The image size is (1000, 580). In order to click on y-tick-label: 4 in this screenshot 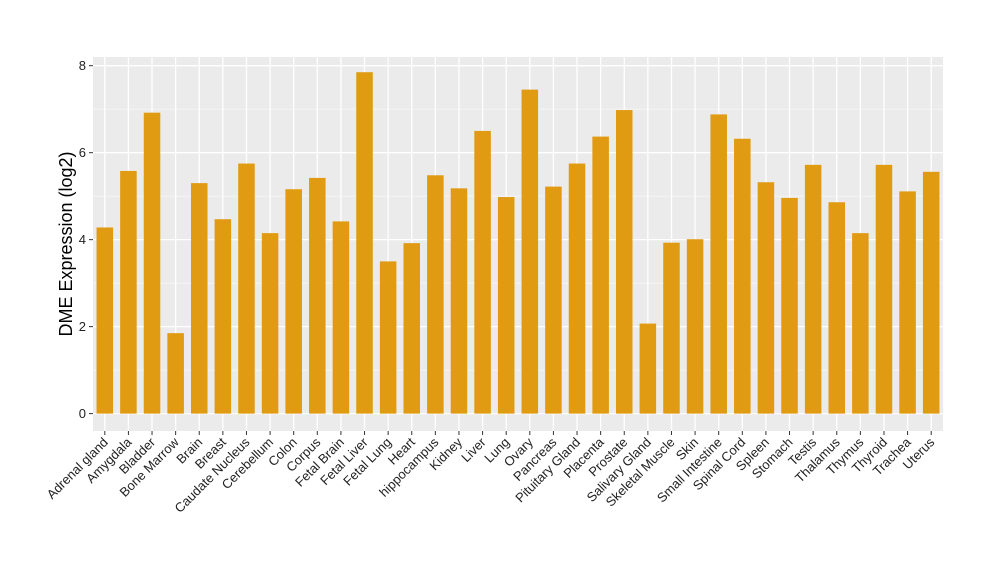, I will do `click(82, 239)`.